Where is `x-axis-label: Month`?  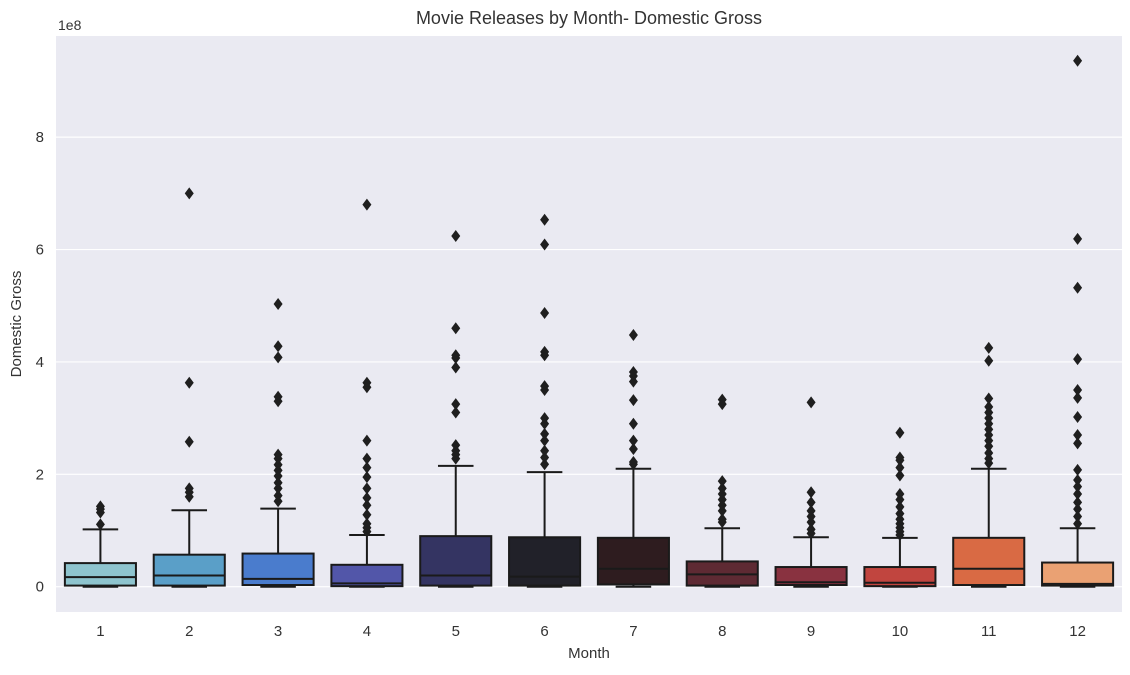 x-axis-label: Month is located at coordinates (589, 653).